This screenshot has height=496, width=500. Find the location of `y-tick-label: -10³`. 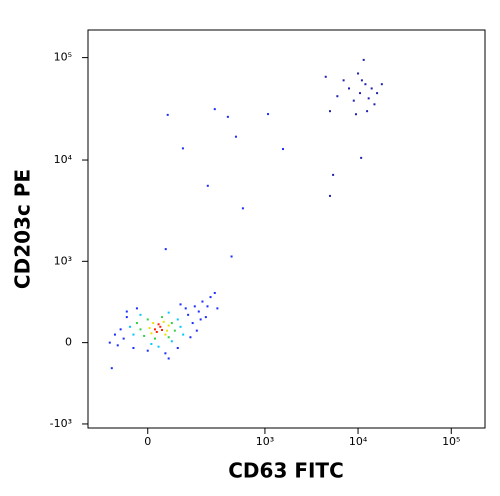

y-tick-label: -10³ is located at coordinates (61, 423).